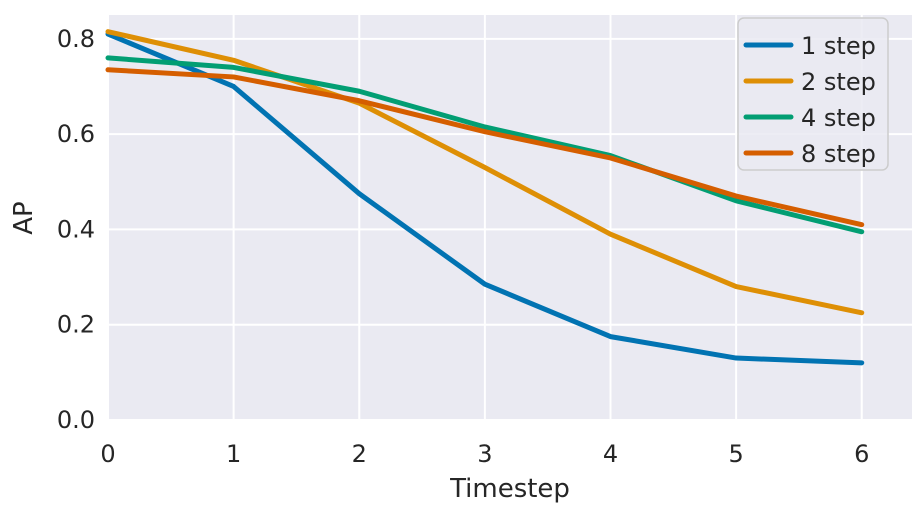 The image size is (914, 513). I want to click on y-tick-label: 0.8, so click(76, 39).